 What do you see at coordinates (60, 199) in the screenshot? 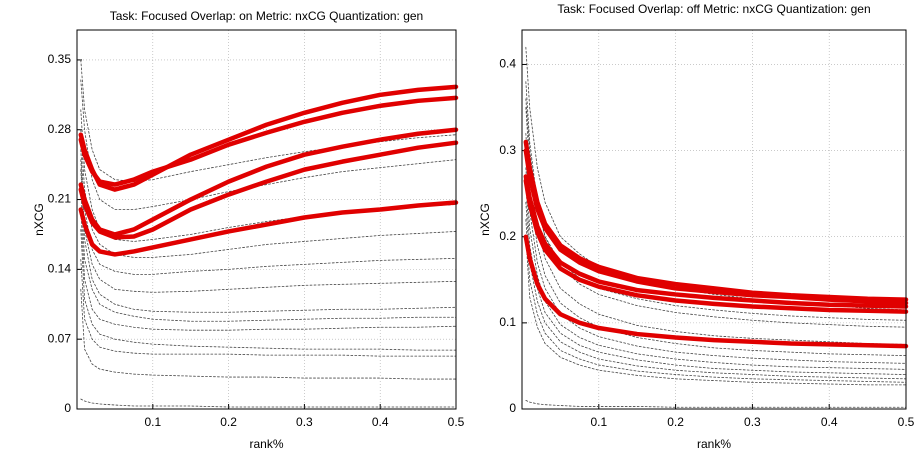
I see `y-tick-label: 0.21` at bounding box center [60, 199].